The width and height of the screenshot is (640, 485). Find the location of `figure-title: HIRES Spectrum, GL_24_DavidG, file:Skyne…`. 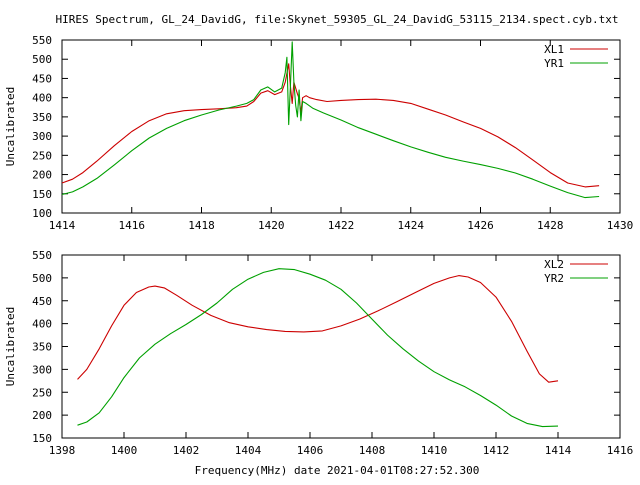

figure-title: HIRES Spectrum, GL_24_DavidG, file:Skyne… is located at coordinates (337, 19).